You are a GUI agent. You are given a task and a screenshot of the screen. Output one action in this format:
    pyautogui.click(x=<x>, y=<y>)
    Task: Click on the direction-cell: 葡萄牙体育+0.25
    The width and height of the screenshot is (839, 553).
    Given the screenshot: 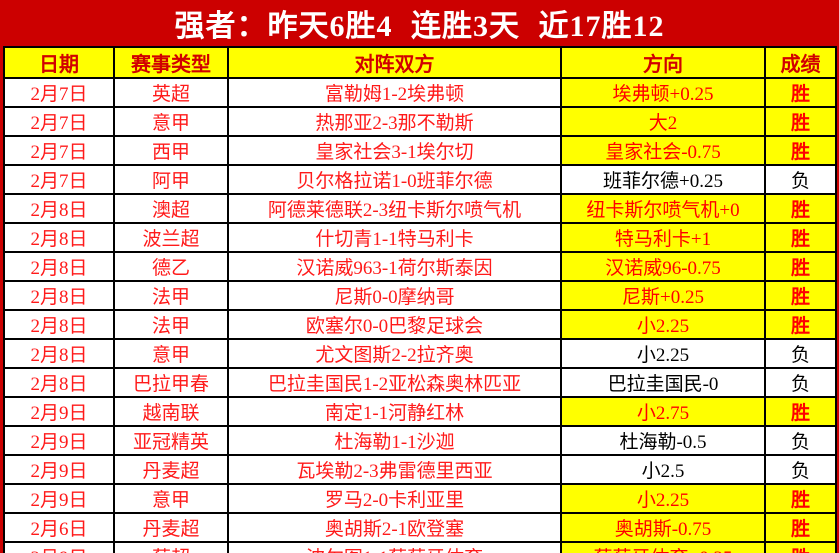 What is the action you would take?
    pyautogui.click(x=663, y=547)
    